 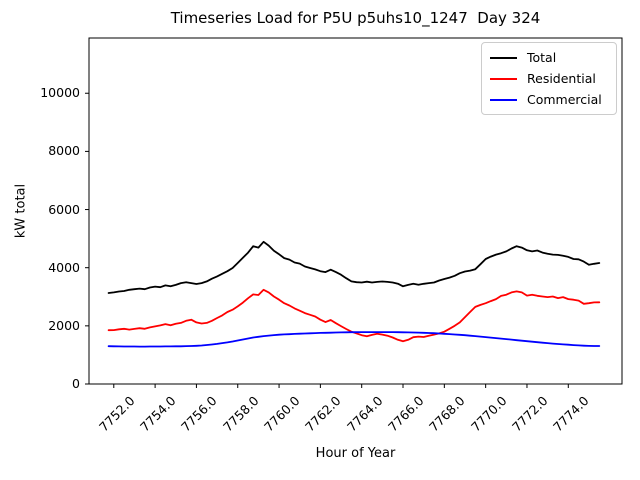 I want to click on legend-entry-commercial: Commercial, so click(x=549, y=99).